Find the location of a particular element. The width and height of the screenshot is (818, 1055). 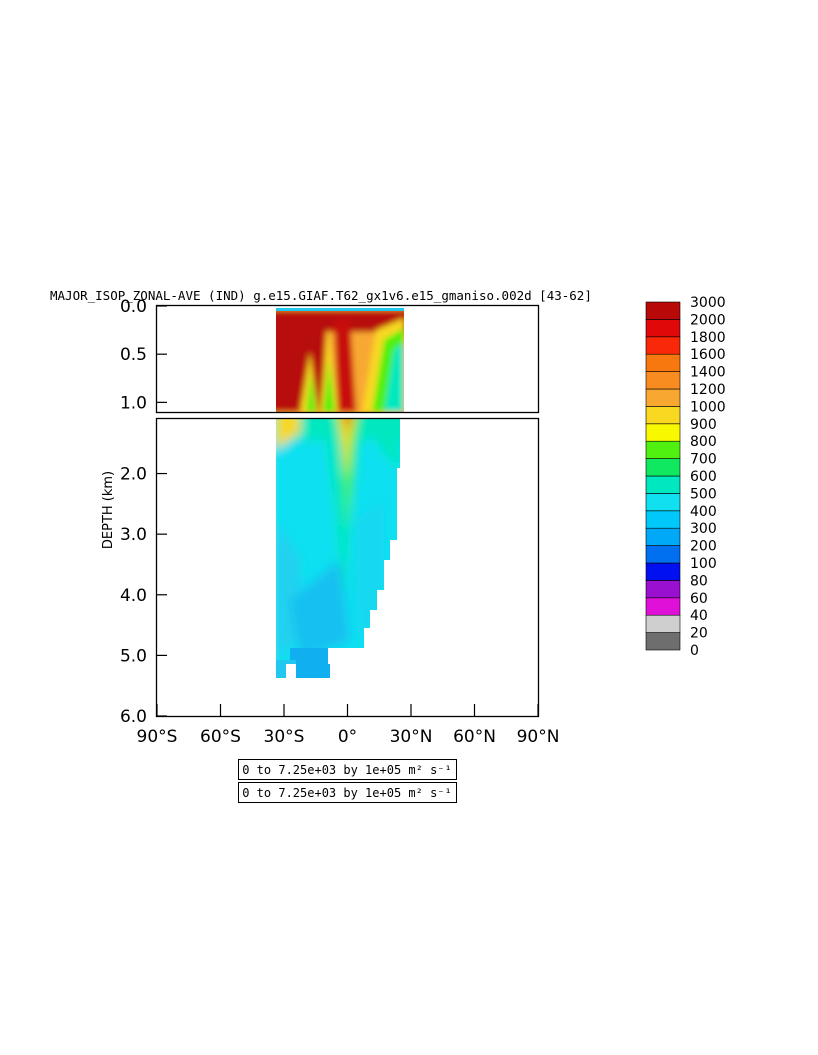

x-tick-label: 60°S is located at coordinates (220, 737).